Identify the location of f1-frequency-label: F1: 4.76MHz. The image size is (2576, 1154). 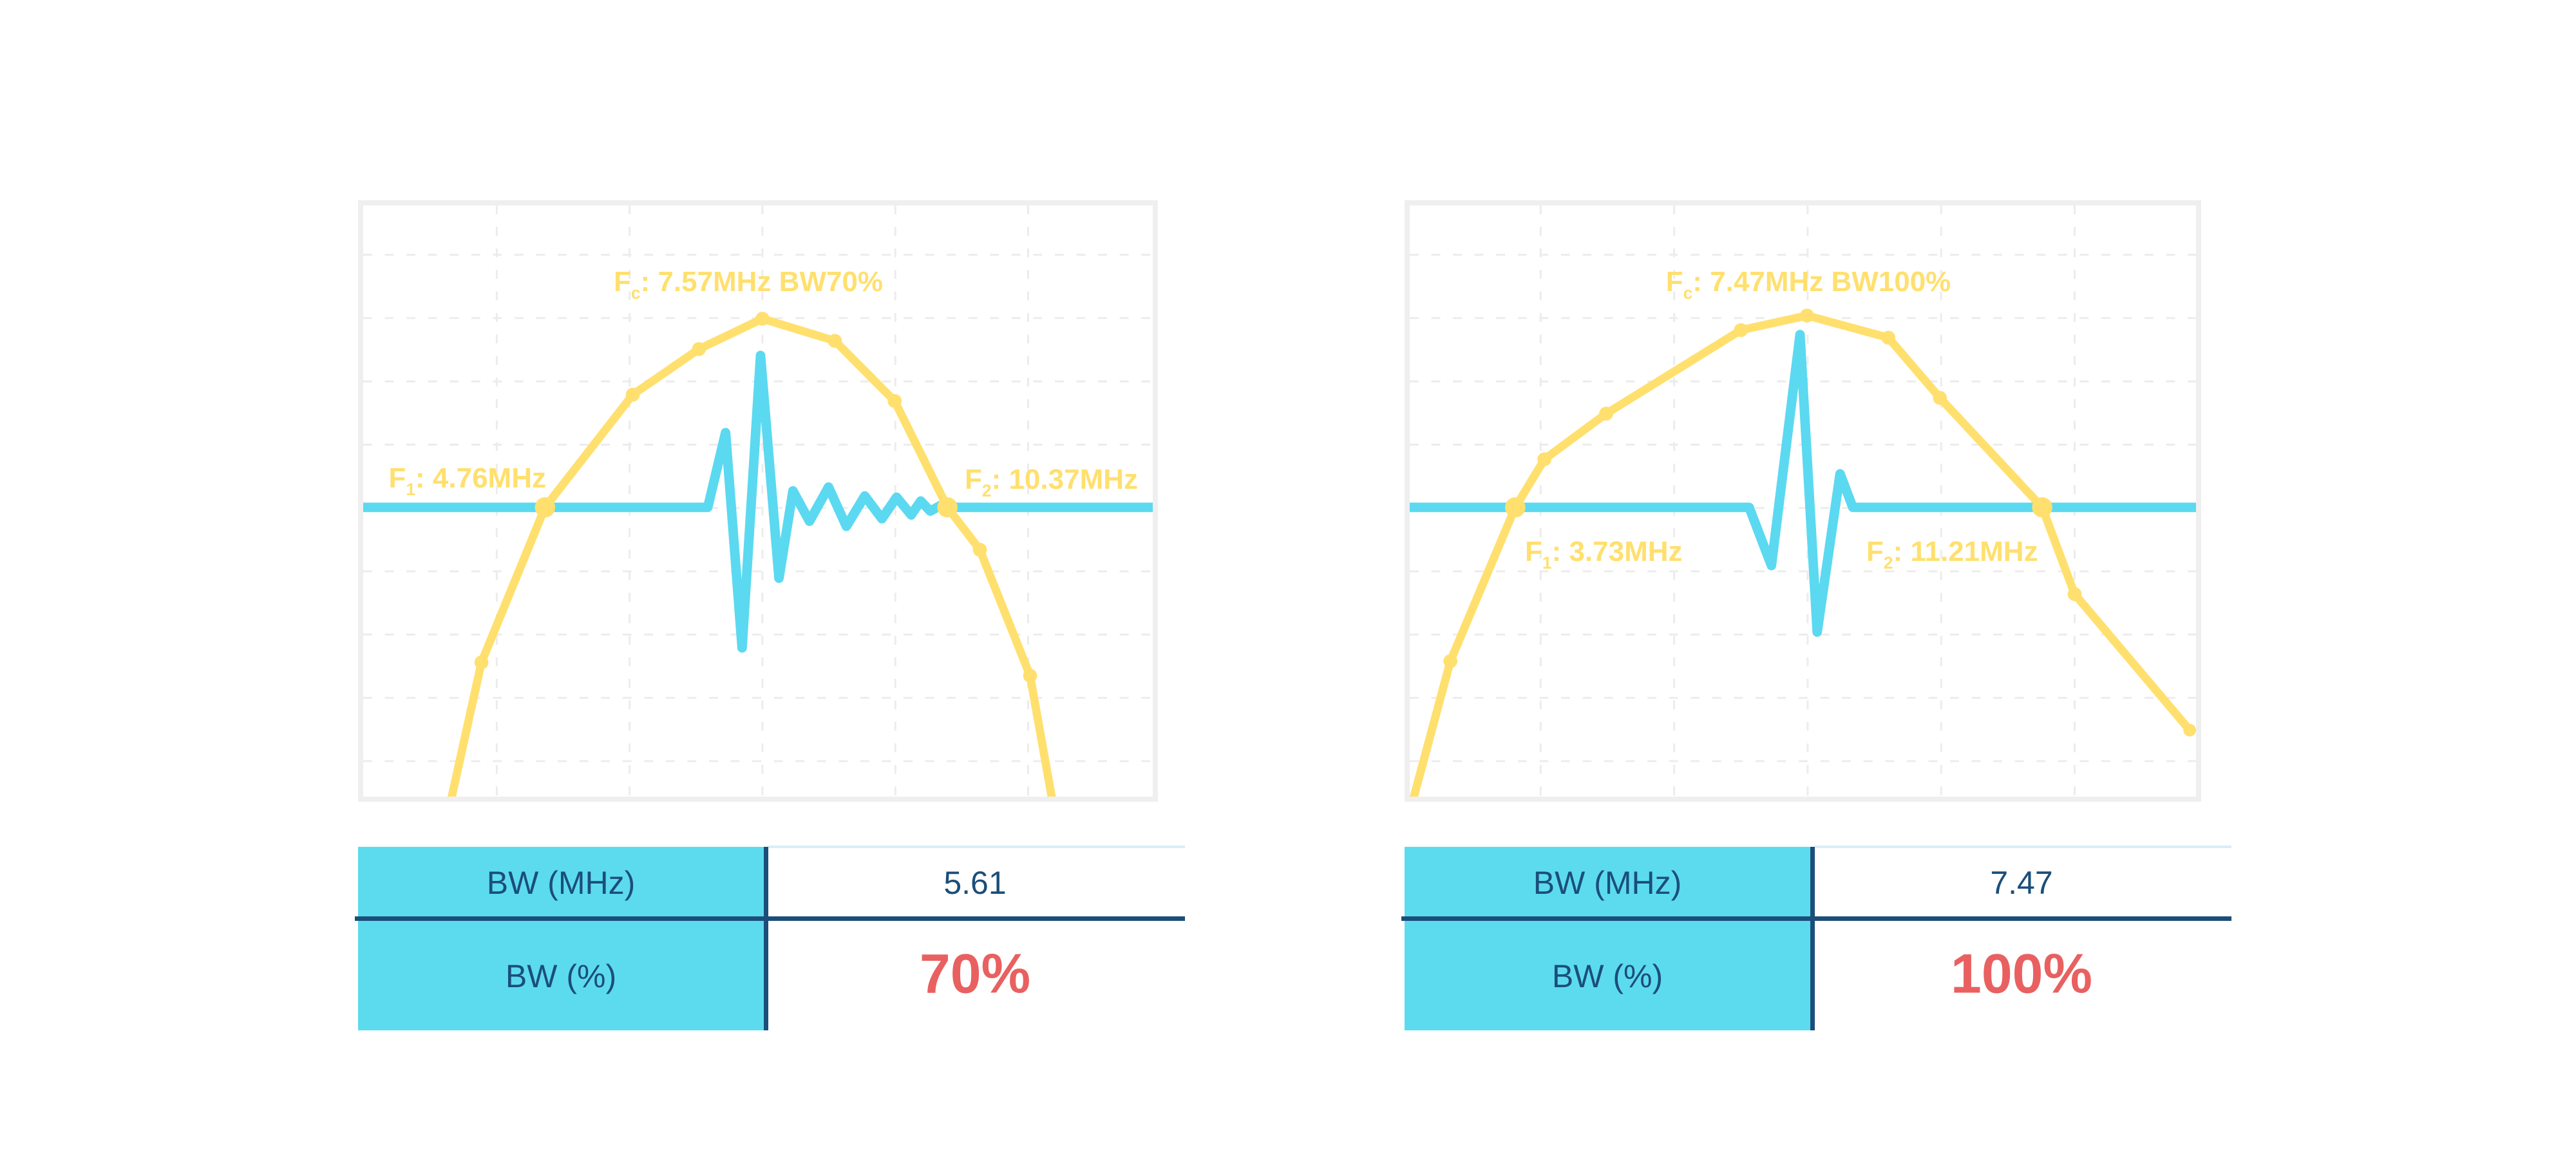
(467, 481).